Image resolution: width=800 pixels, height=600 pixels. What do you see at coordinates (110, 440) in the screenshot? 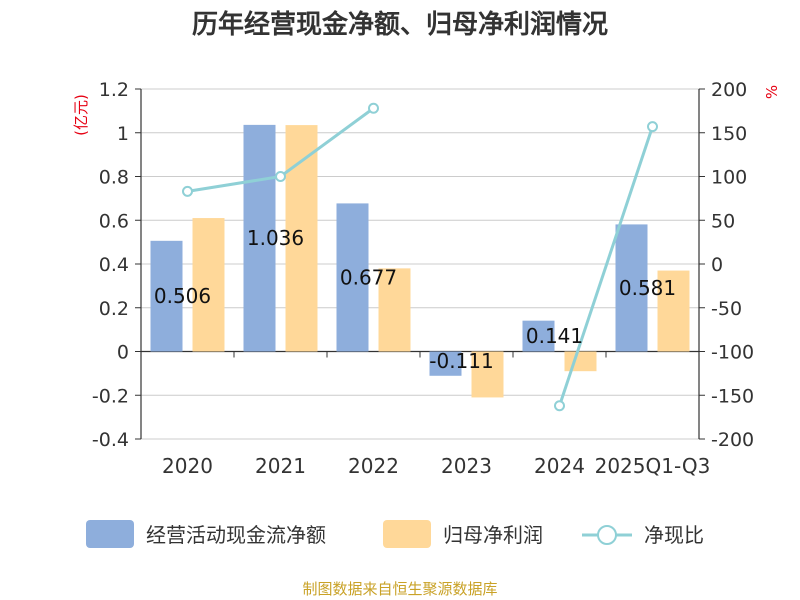
I see `y-left-tick-label: -0.4` at bounding box center [110, 440].